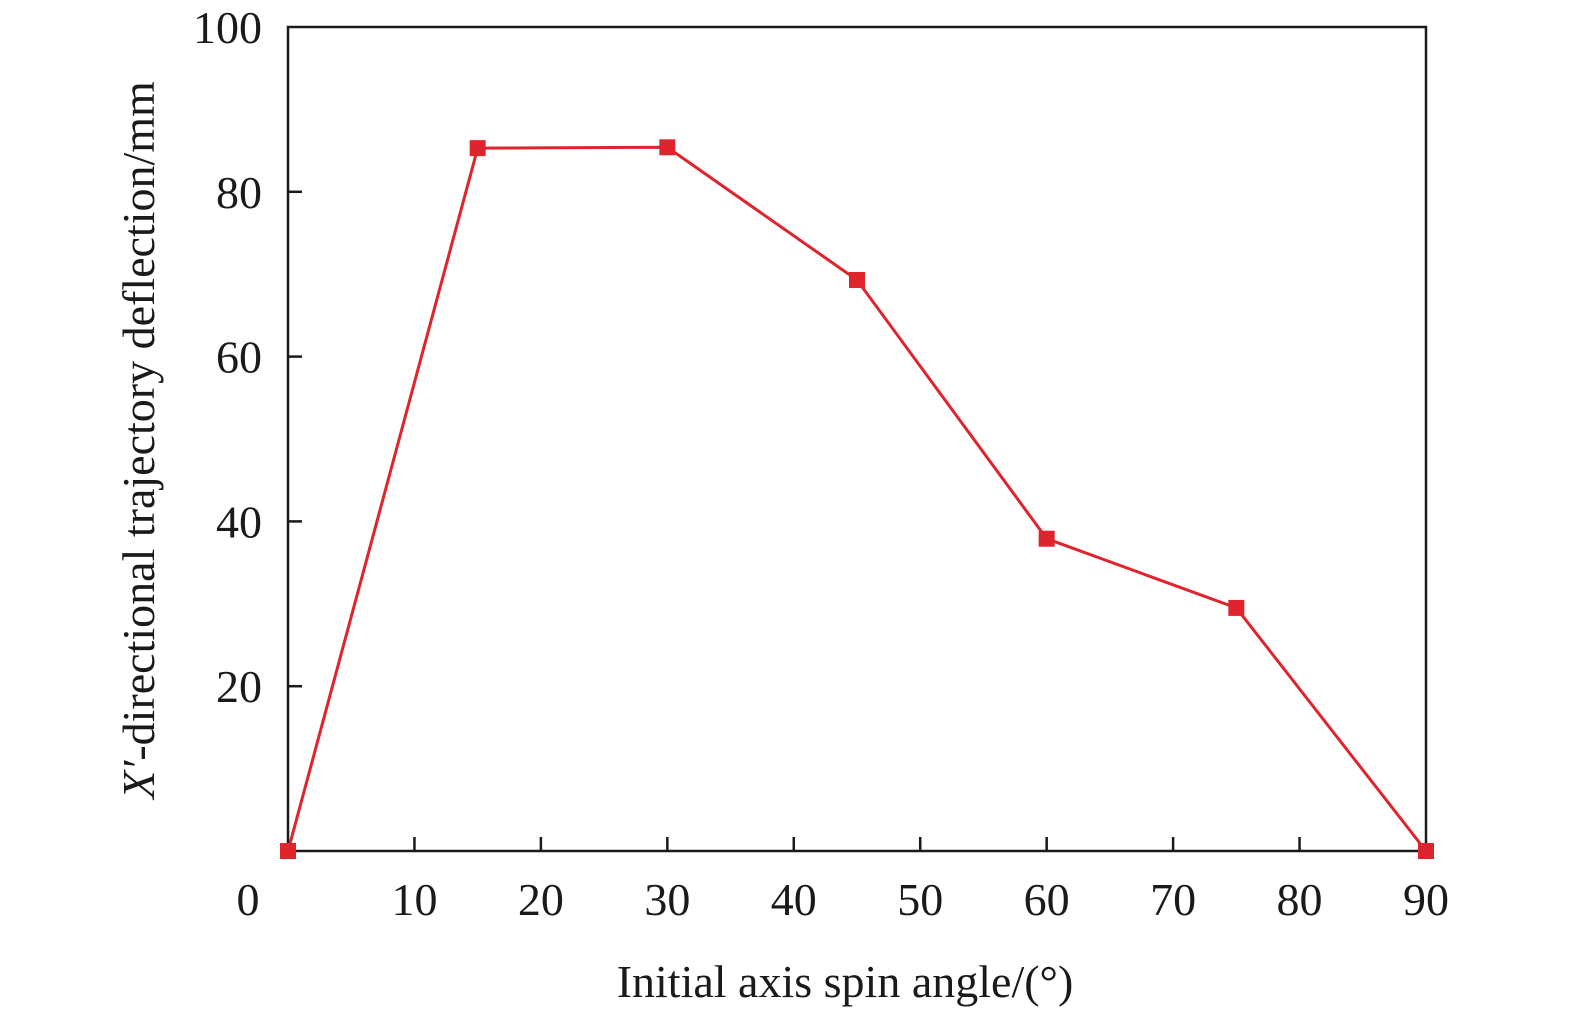 The width and height of the screenshot is (1575, 1017). Describe the element at coordinates (1426, 899) in the screenshot. I see `x-tick-label: 90` at that location.